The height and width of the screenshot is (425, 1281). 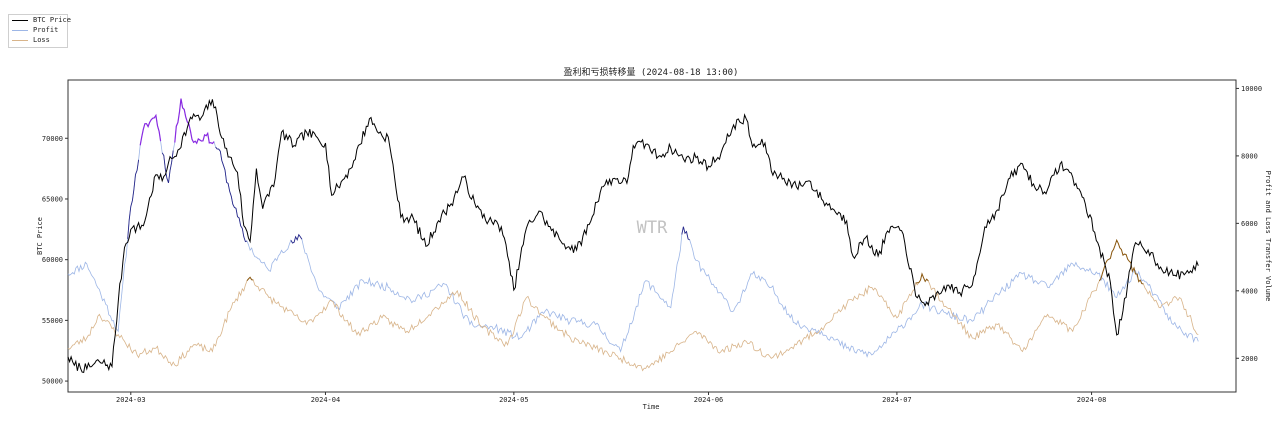 I want to click on y-axis-right-label: Profit and Loss Transfer Volume, so click(x=1268, y=236).